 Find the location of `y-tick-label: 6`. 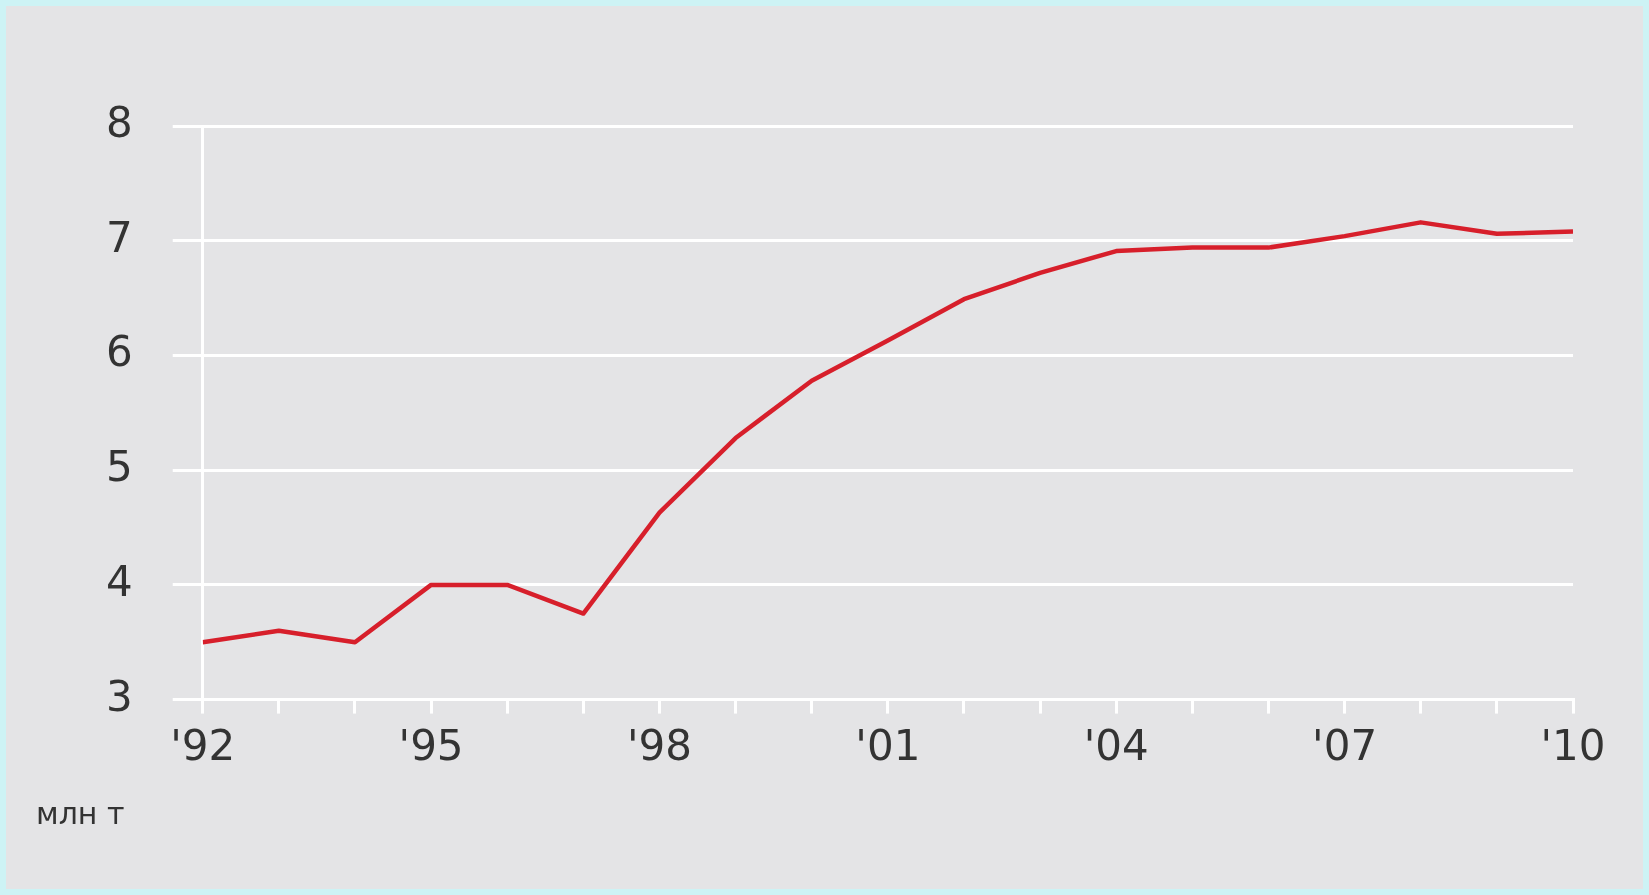

y-tick-label: 6 is located at coordinates (119, 352).